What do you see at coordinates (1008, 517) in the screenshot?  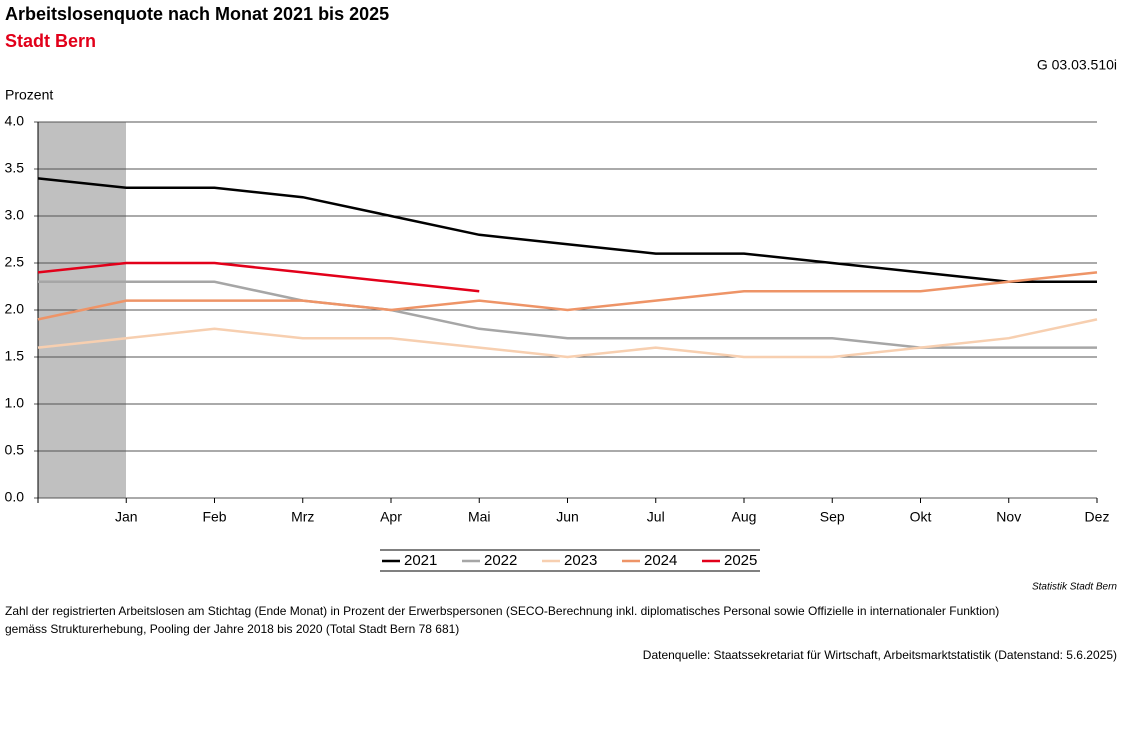 I see `x-tick-label: Nov` at bounding box center [1008, 517].